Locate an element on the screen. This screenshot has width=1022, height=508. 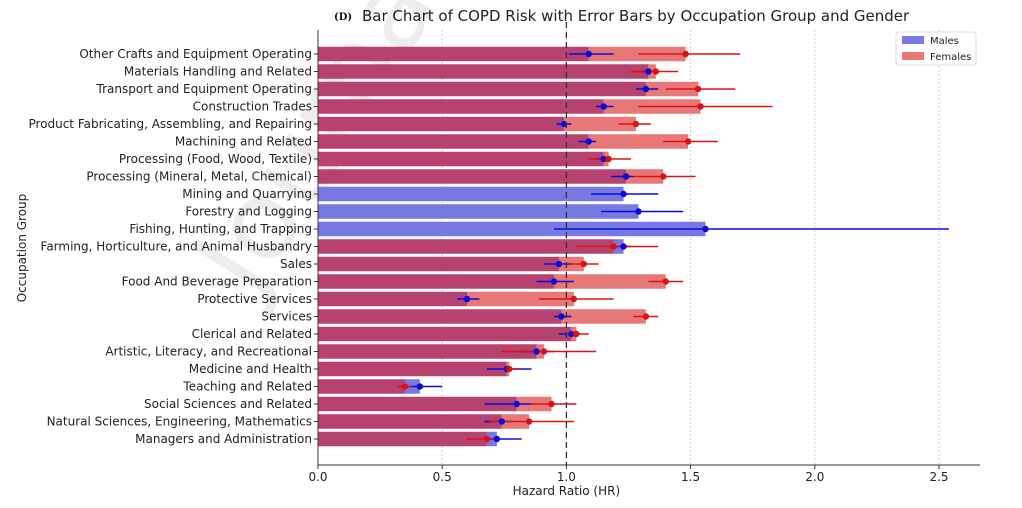
x-tick-label: 0.5 is located at coordinates (442, 477).